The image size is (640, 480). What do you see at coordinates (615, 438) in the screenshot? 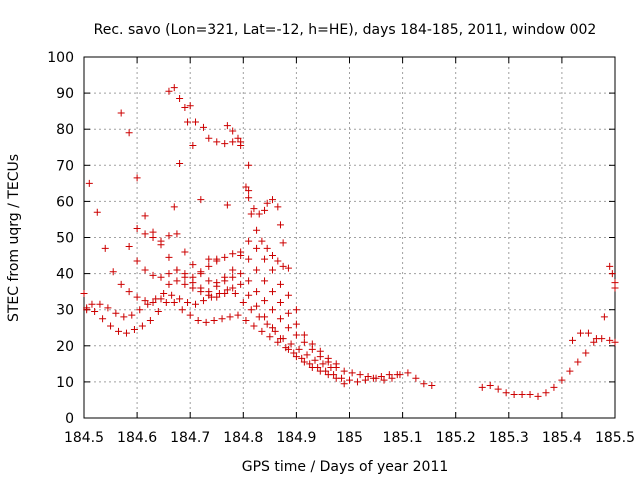
I see `x-tick-label: 185.5` at bounding box center [615, 438].